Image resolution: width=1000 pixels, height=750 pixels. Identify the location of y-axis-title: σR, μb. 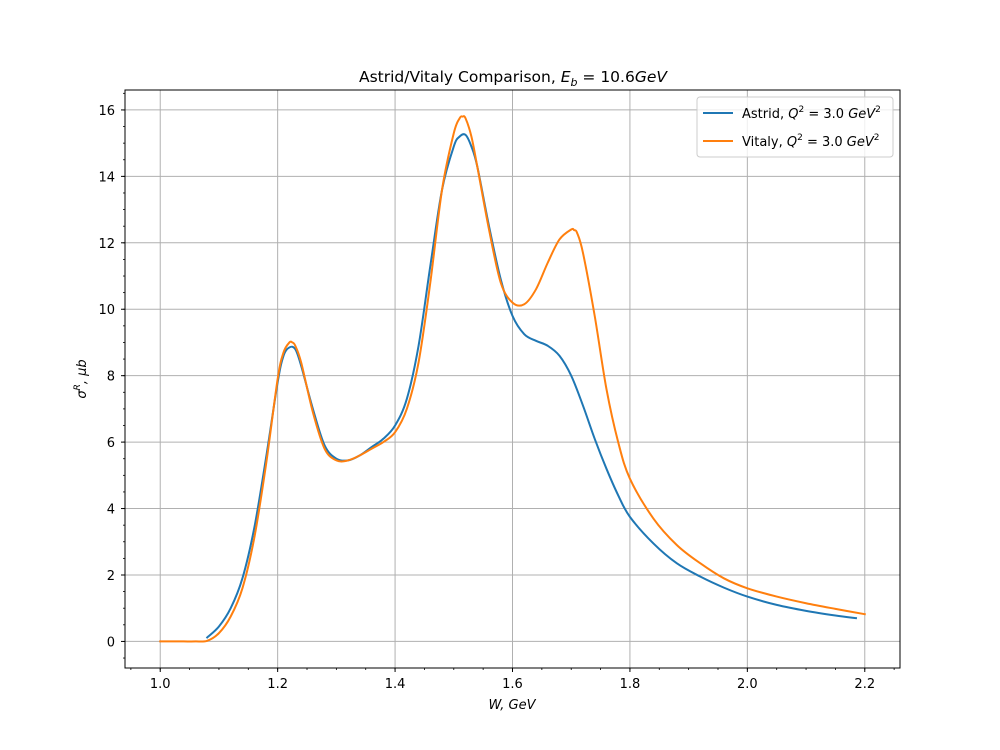
(81, 378).